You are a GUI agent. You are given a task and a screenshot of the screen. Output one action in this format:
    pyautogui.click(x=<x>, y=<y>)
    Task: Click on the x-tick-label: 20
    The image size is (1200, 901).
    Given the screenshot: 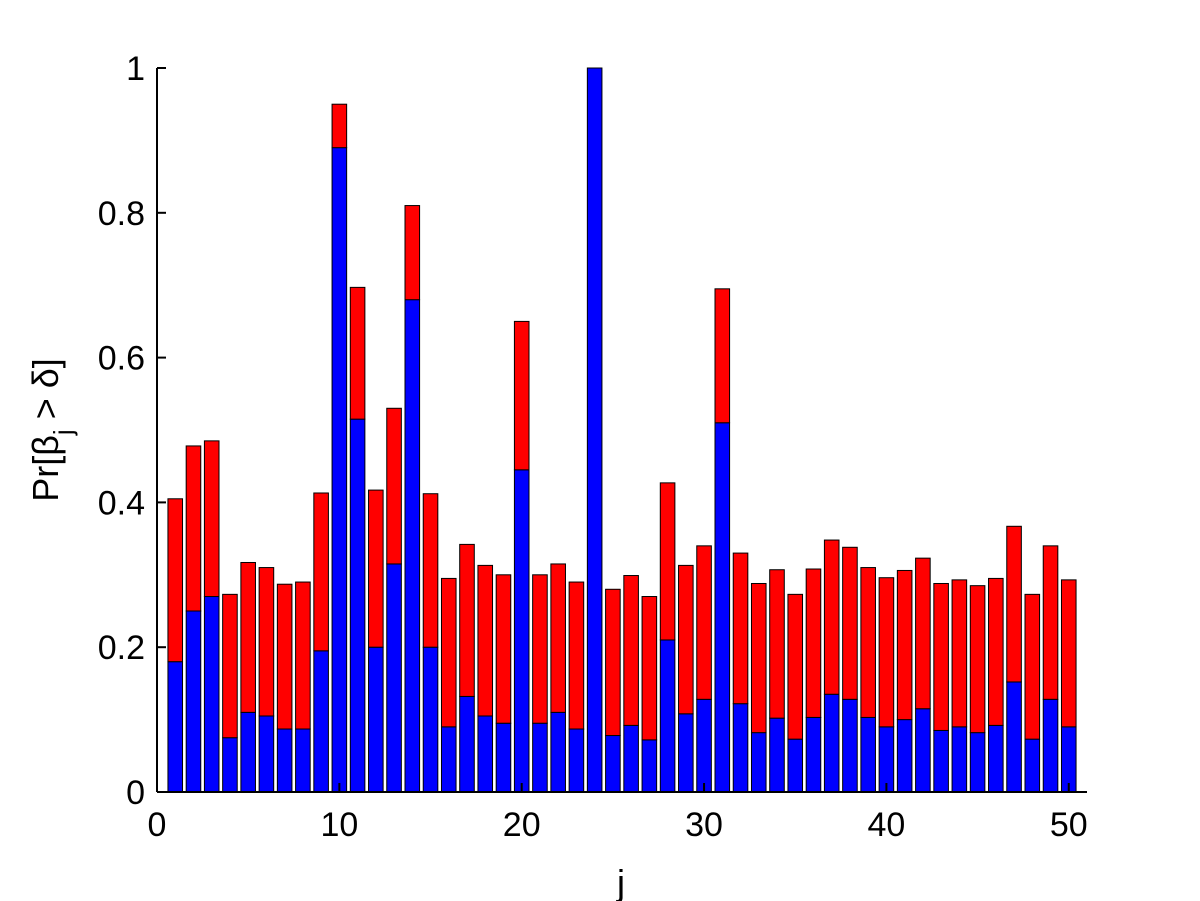 What is the action you would take?
    pyautogui.click(x=522, y=825)
    